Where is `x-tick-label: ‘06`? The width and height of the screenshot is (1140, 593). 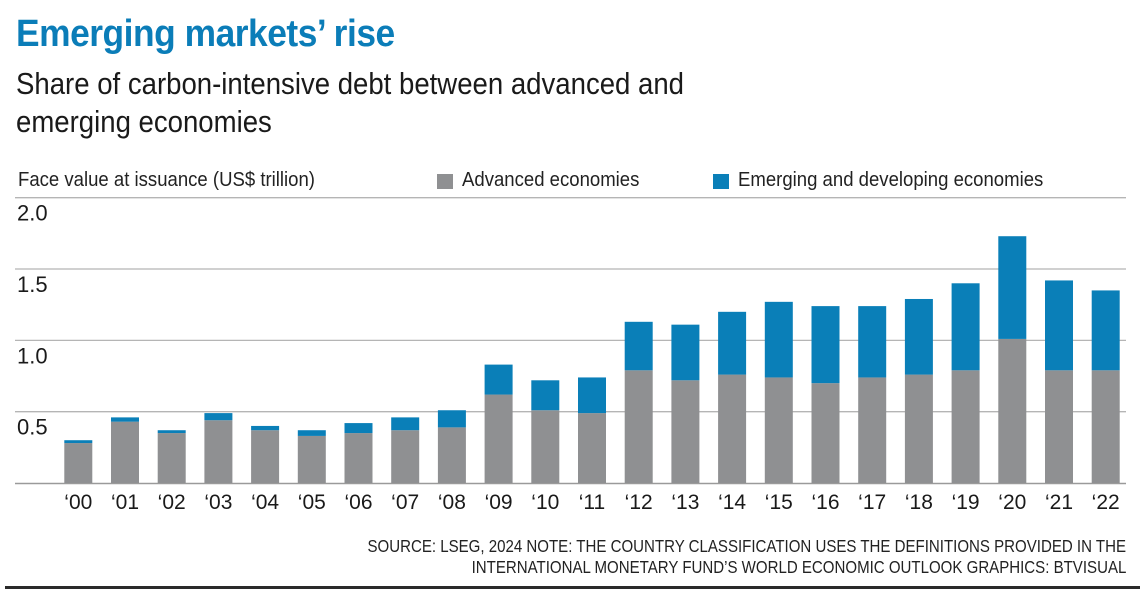
x-tick-label: ‘06 is located at coordinates (358, 502).